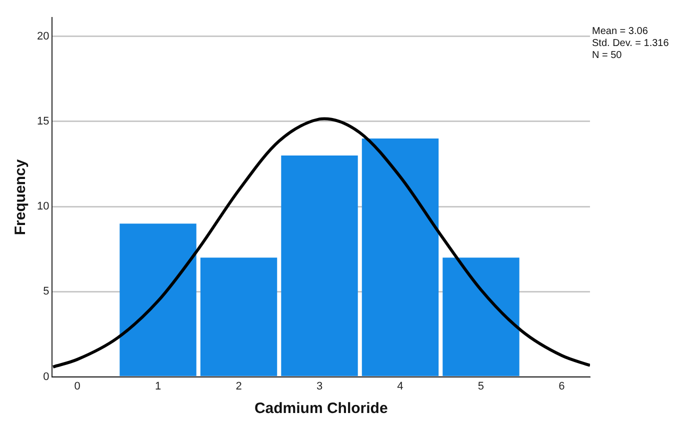  I want to click on y-tick-label: 0, so click(46, 376).